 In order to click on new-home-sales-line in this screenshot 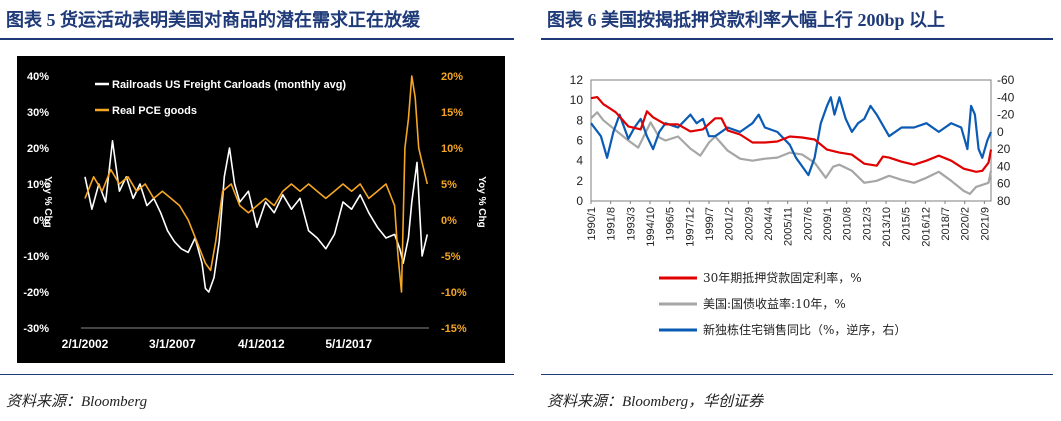, I will do `click(791, 136)`.